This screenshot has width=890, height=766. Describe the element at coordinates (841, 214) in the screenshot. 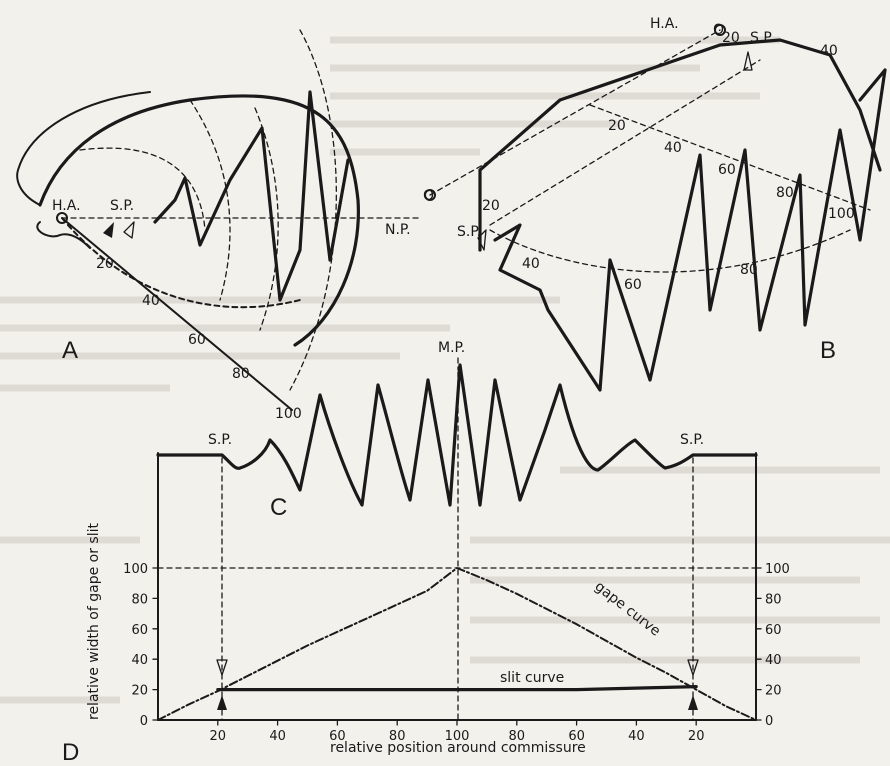

I see `tick-b-mid-100: 100` at that location.